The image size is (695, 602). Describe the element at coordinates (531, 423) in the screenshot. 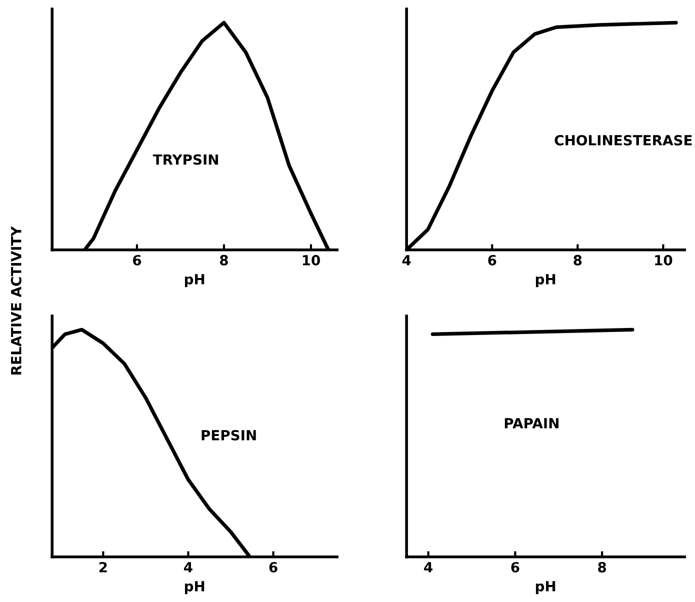

I see `annotation: PAPAIN` at that location.